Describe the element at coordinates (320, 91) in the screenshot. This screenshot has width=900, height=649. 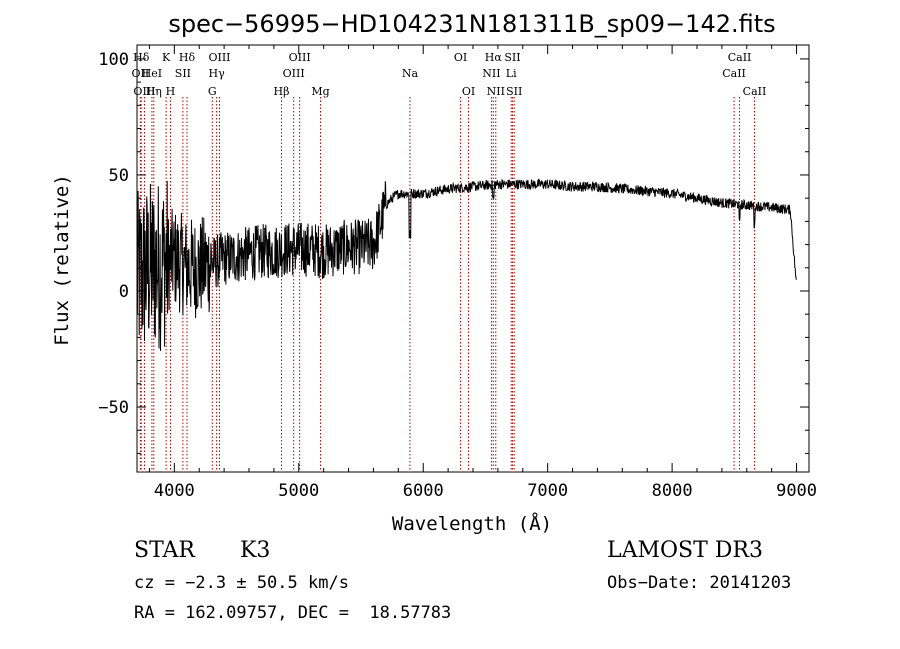
I see `line-marker-label: Mg` at that location.